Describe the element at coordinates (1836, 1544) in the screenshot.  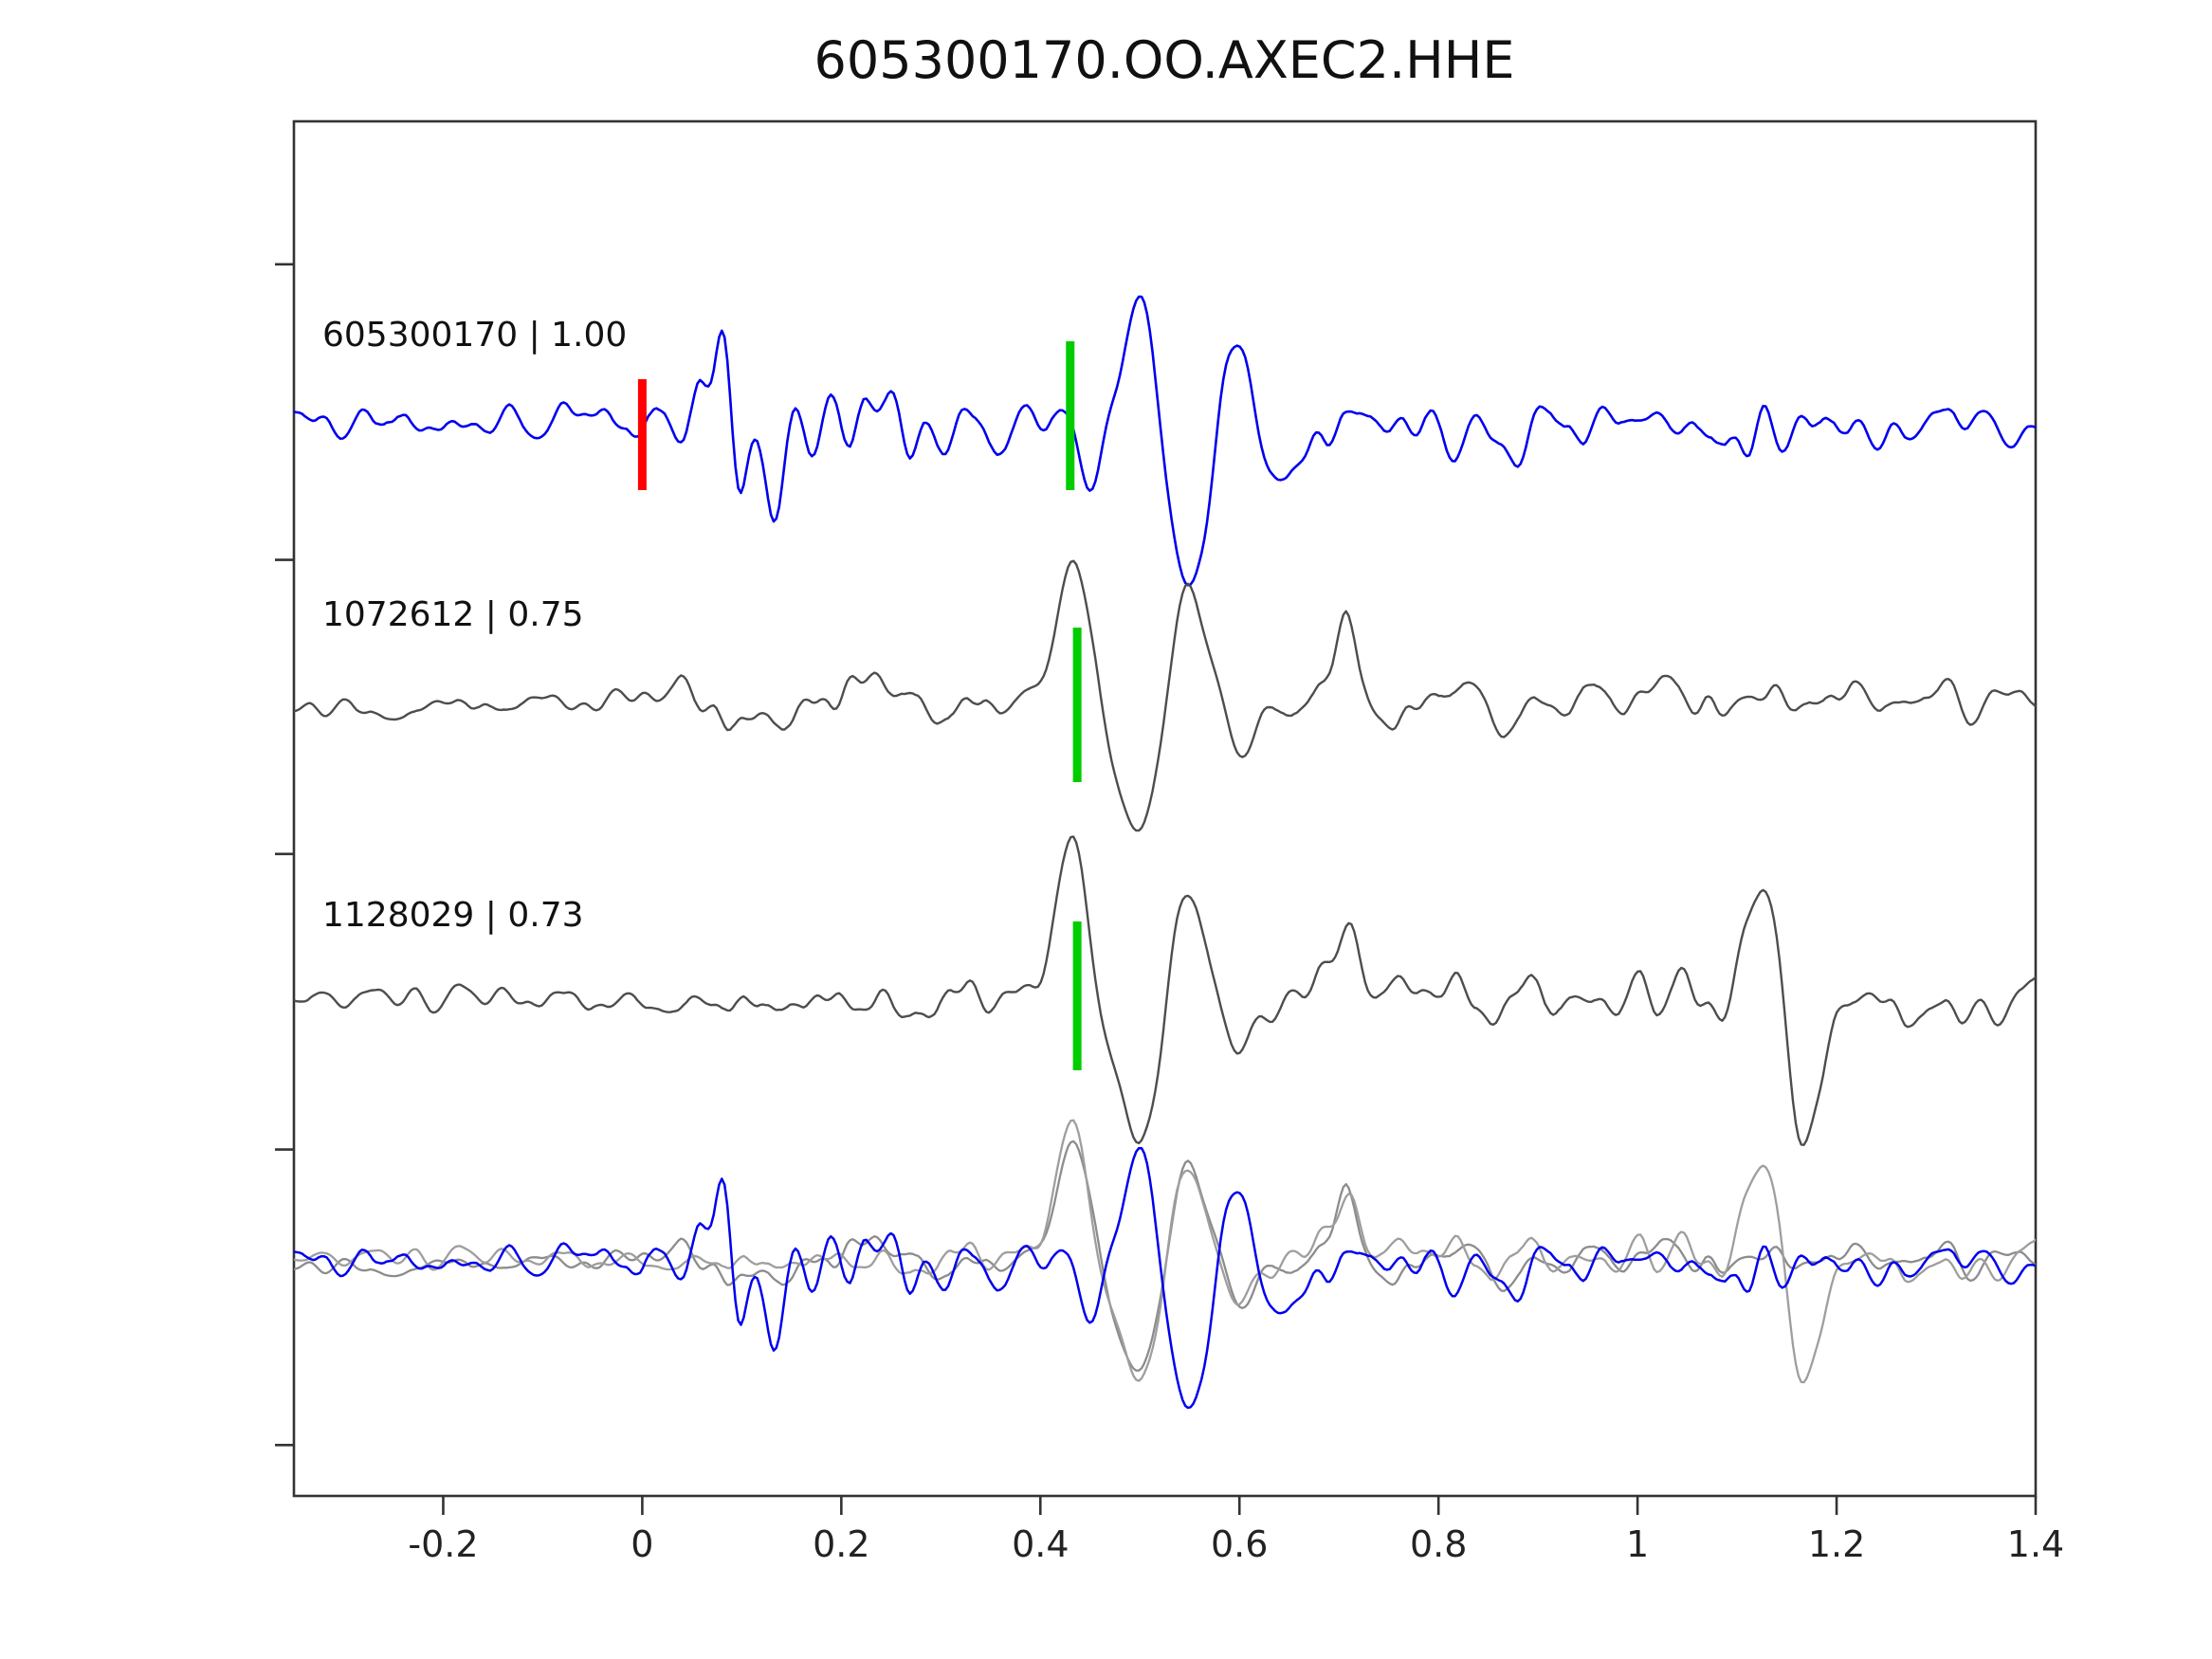
I see `x-tick-label: 1.2` at that location.